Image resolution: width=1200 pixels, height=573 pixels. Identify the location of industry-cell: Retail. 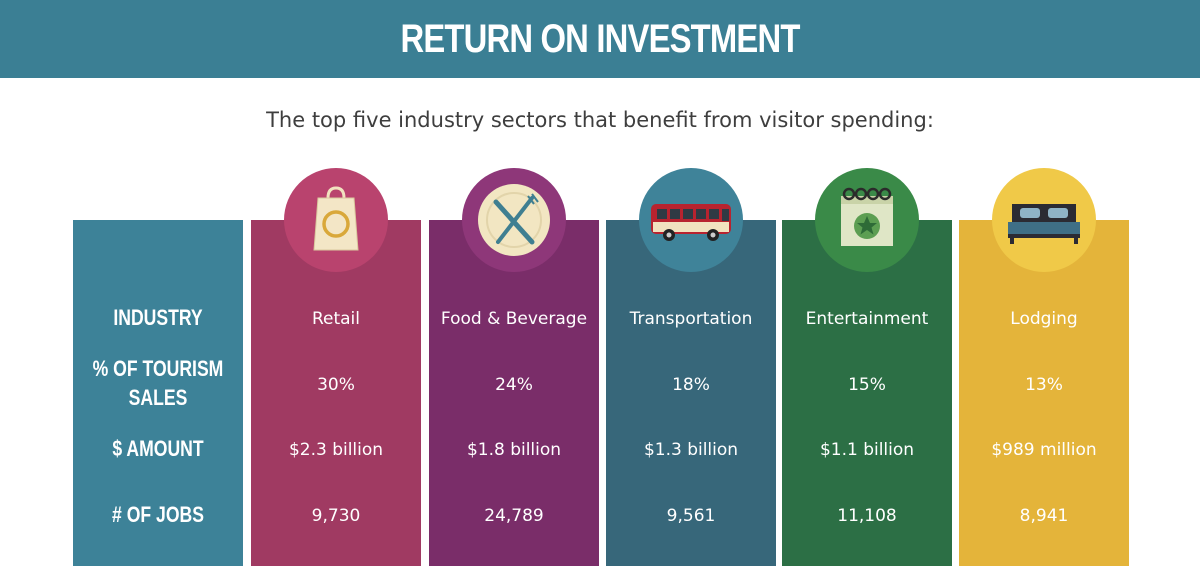
(336, 319).